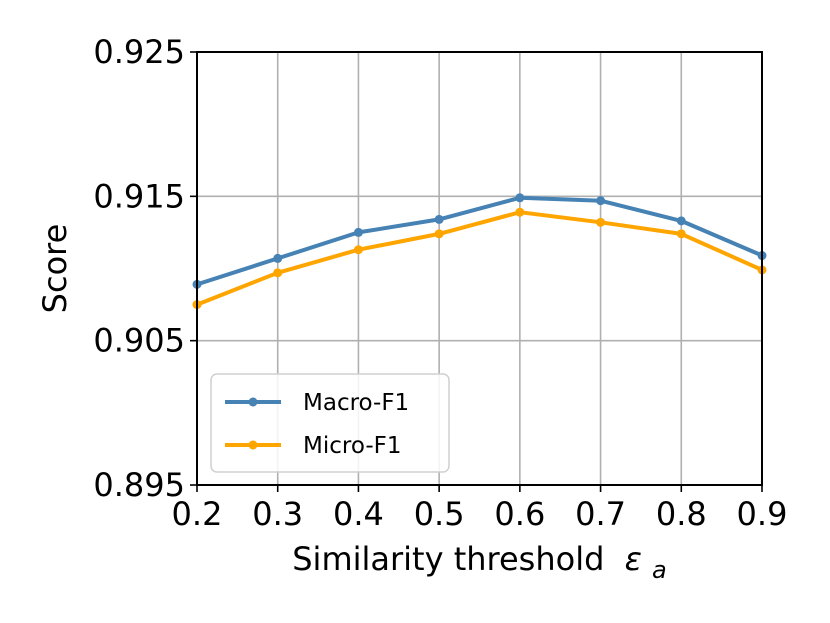 The width and height of the screenshot is (830, 623). Describe the element at coordinates (633, 559) in the screenshot. I see `x-axis-label-symbol: ε` at that location.